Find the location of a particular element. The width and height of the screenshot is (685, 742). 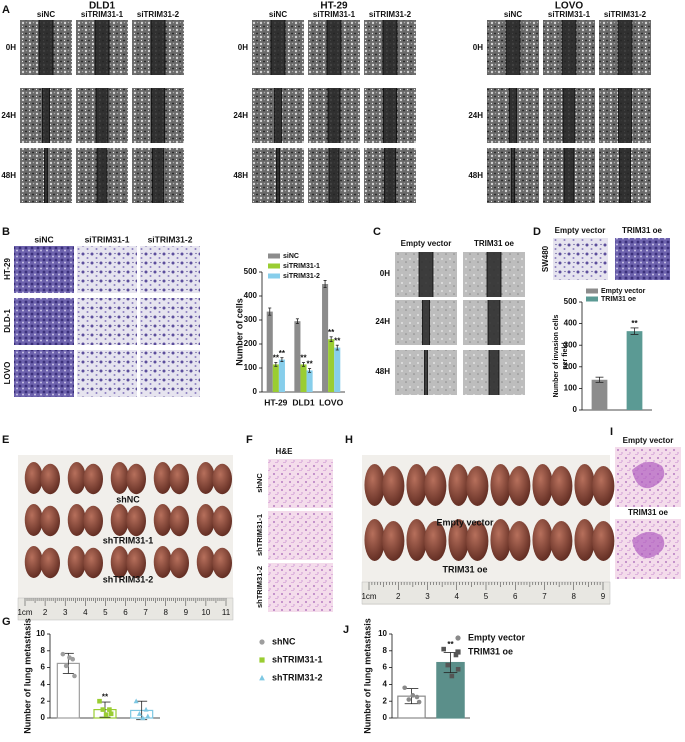

x-tick-label: HT-29 is located at coordinates (275, 402).